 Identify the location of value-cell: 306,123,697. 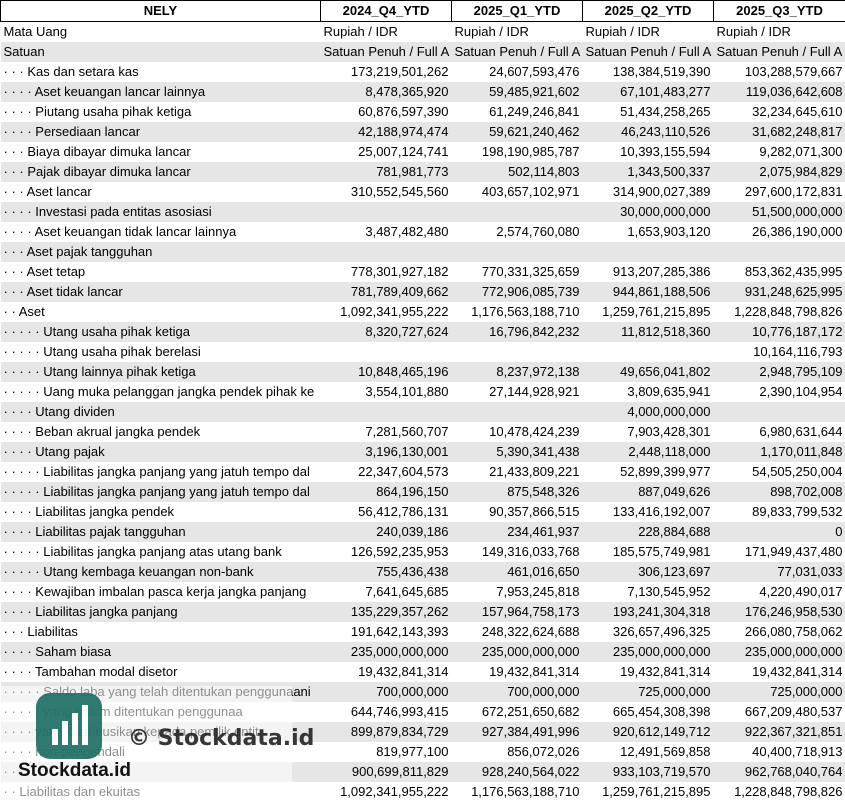
(648, 572).